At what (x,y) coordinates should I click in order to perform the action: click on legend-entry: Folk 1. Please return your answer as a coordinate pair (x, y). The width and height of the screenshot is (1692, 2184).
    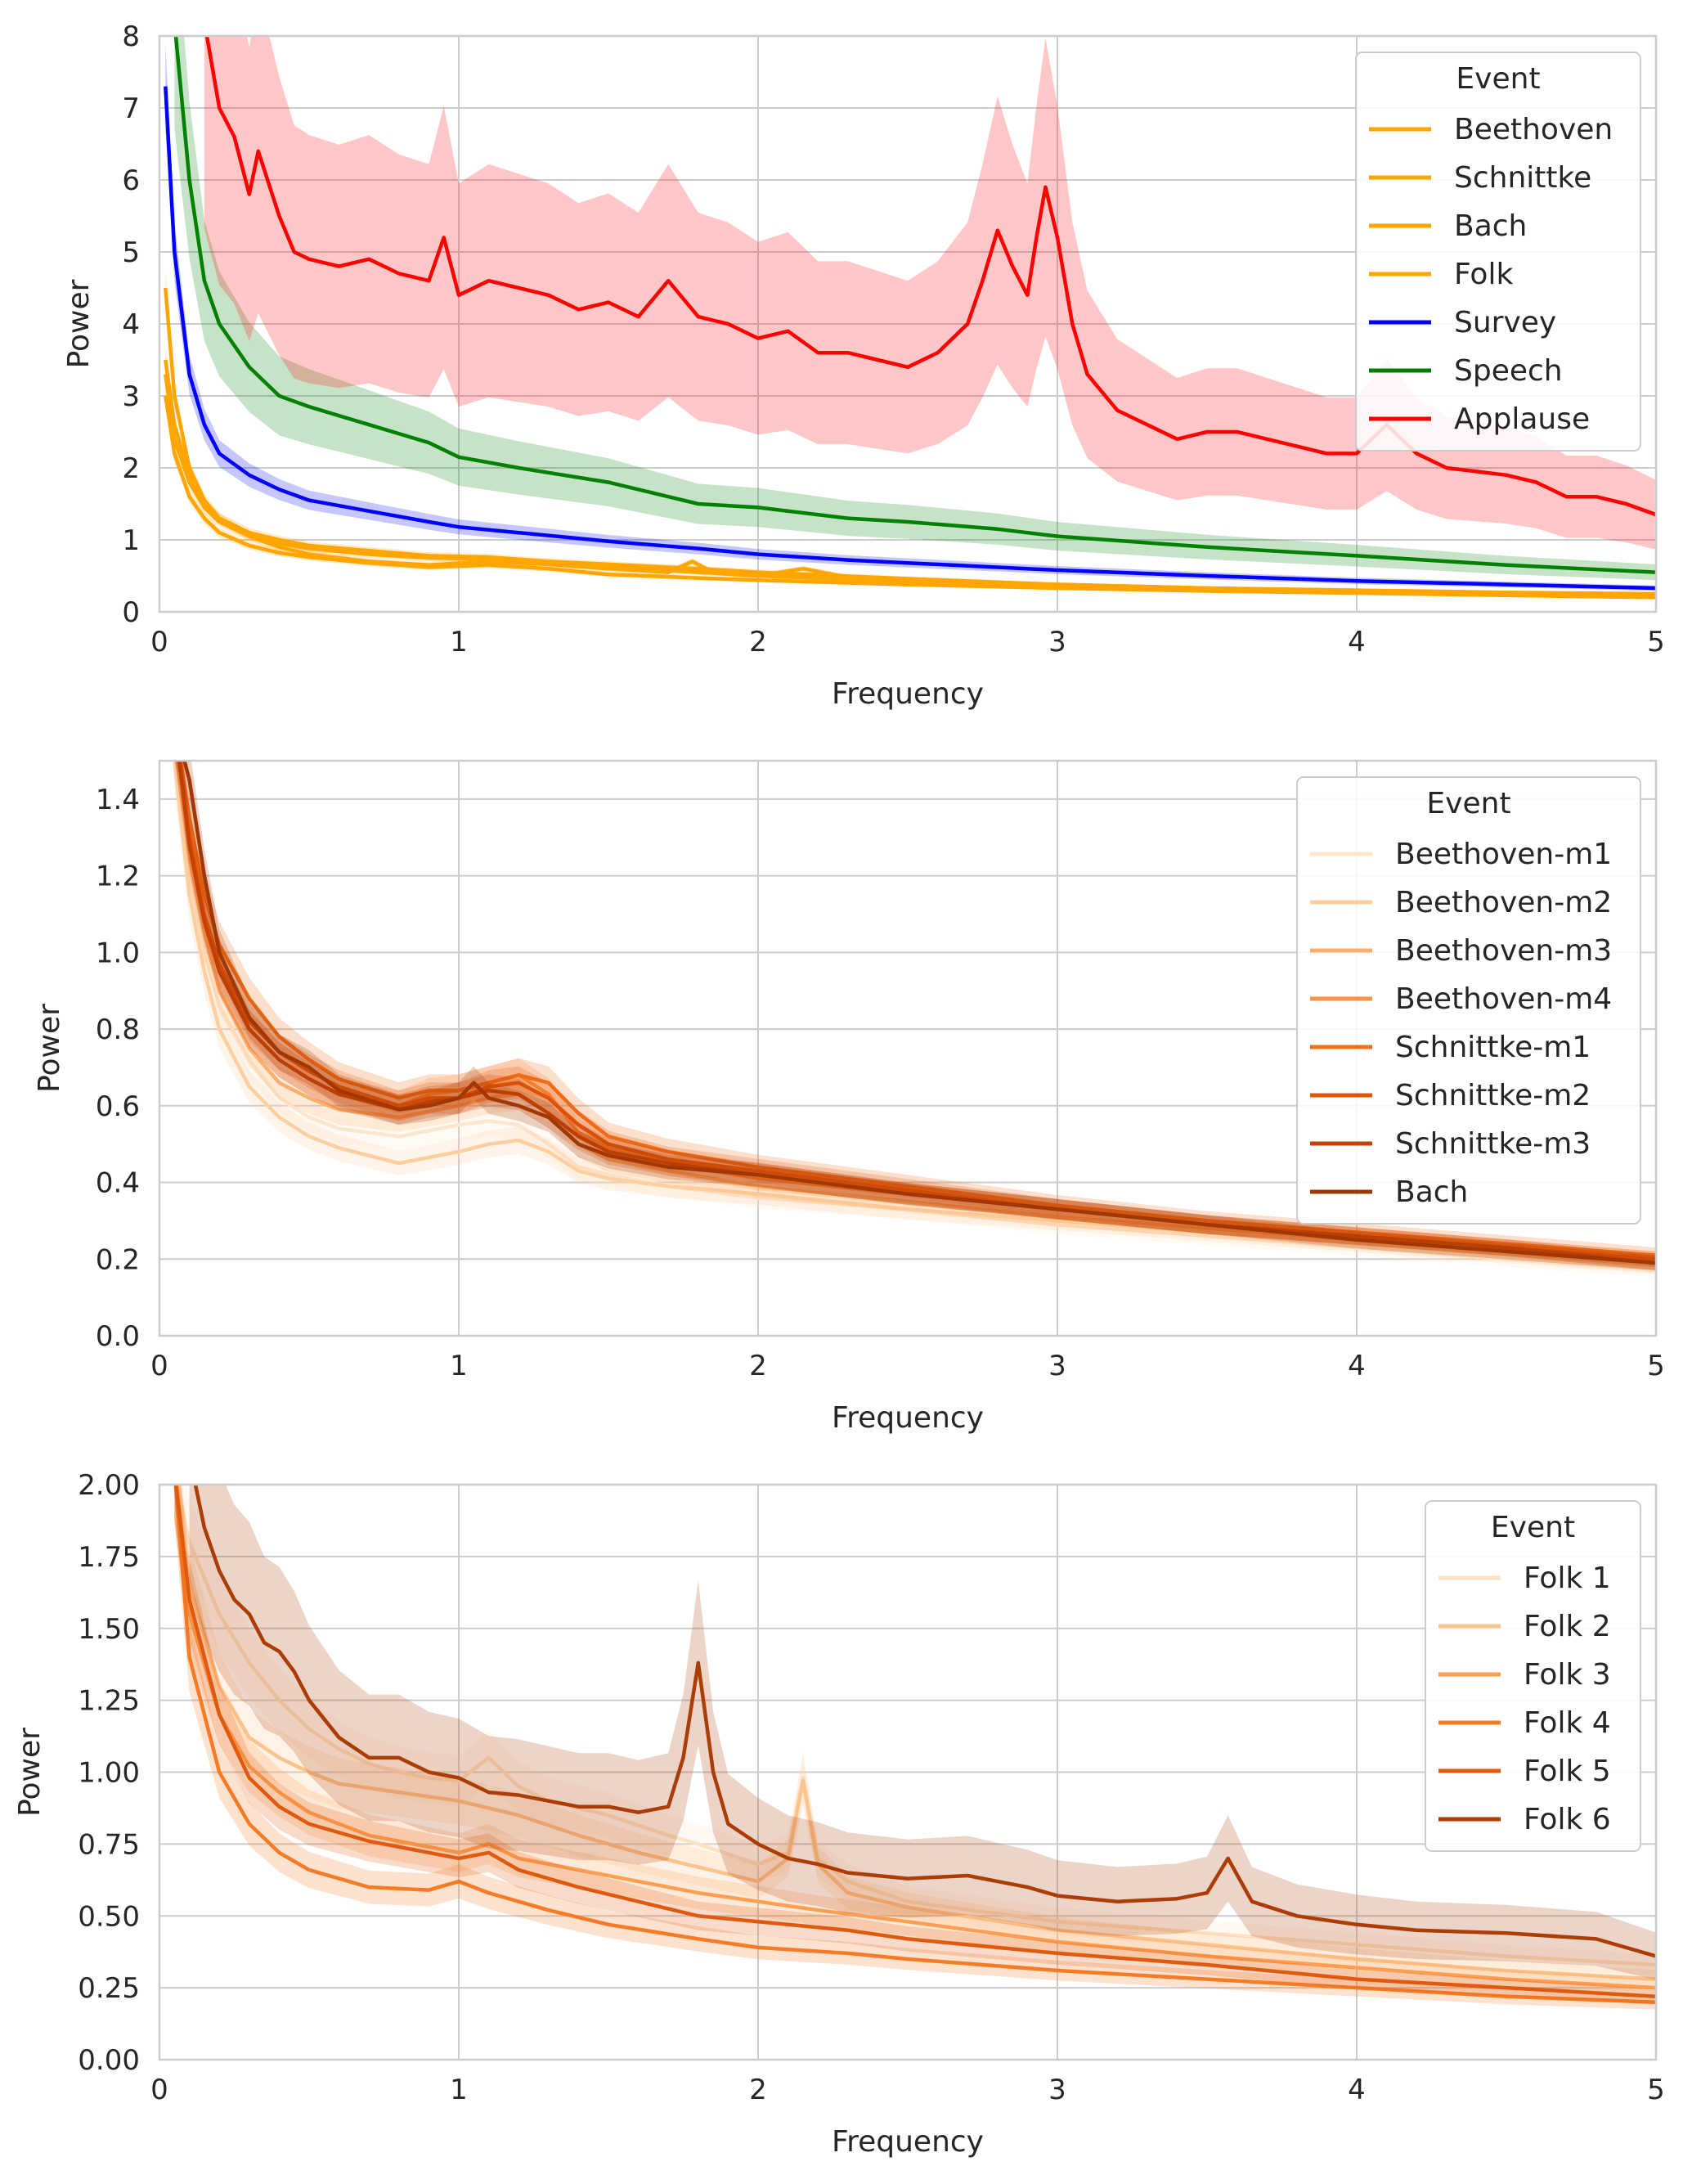
    Looking at the image, I should click on (1567, 1578).